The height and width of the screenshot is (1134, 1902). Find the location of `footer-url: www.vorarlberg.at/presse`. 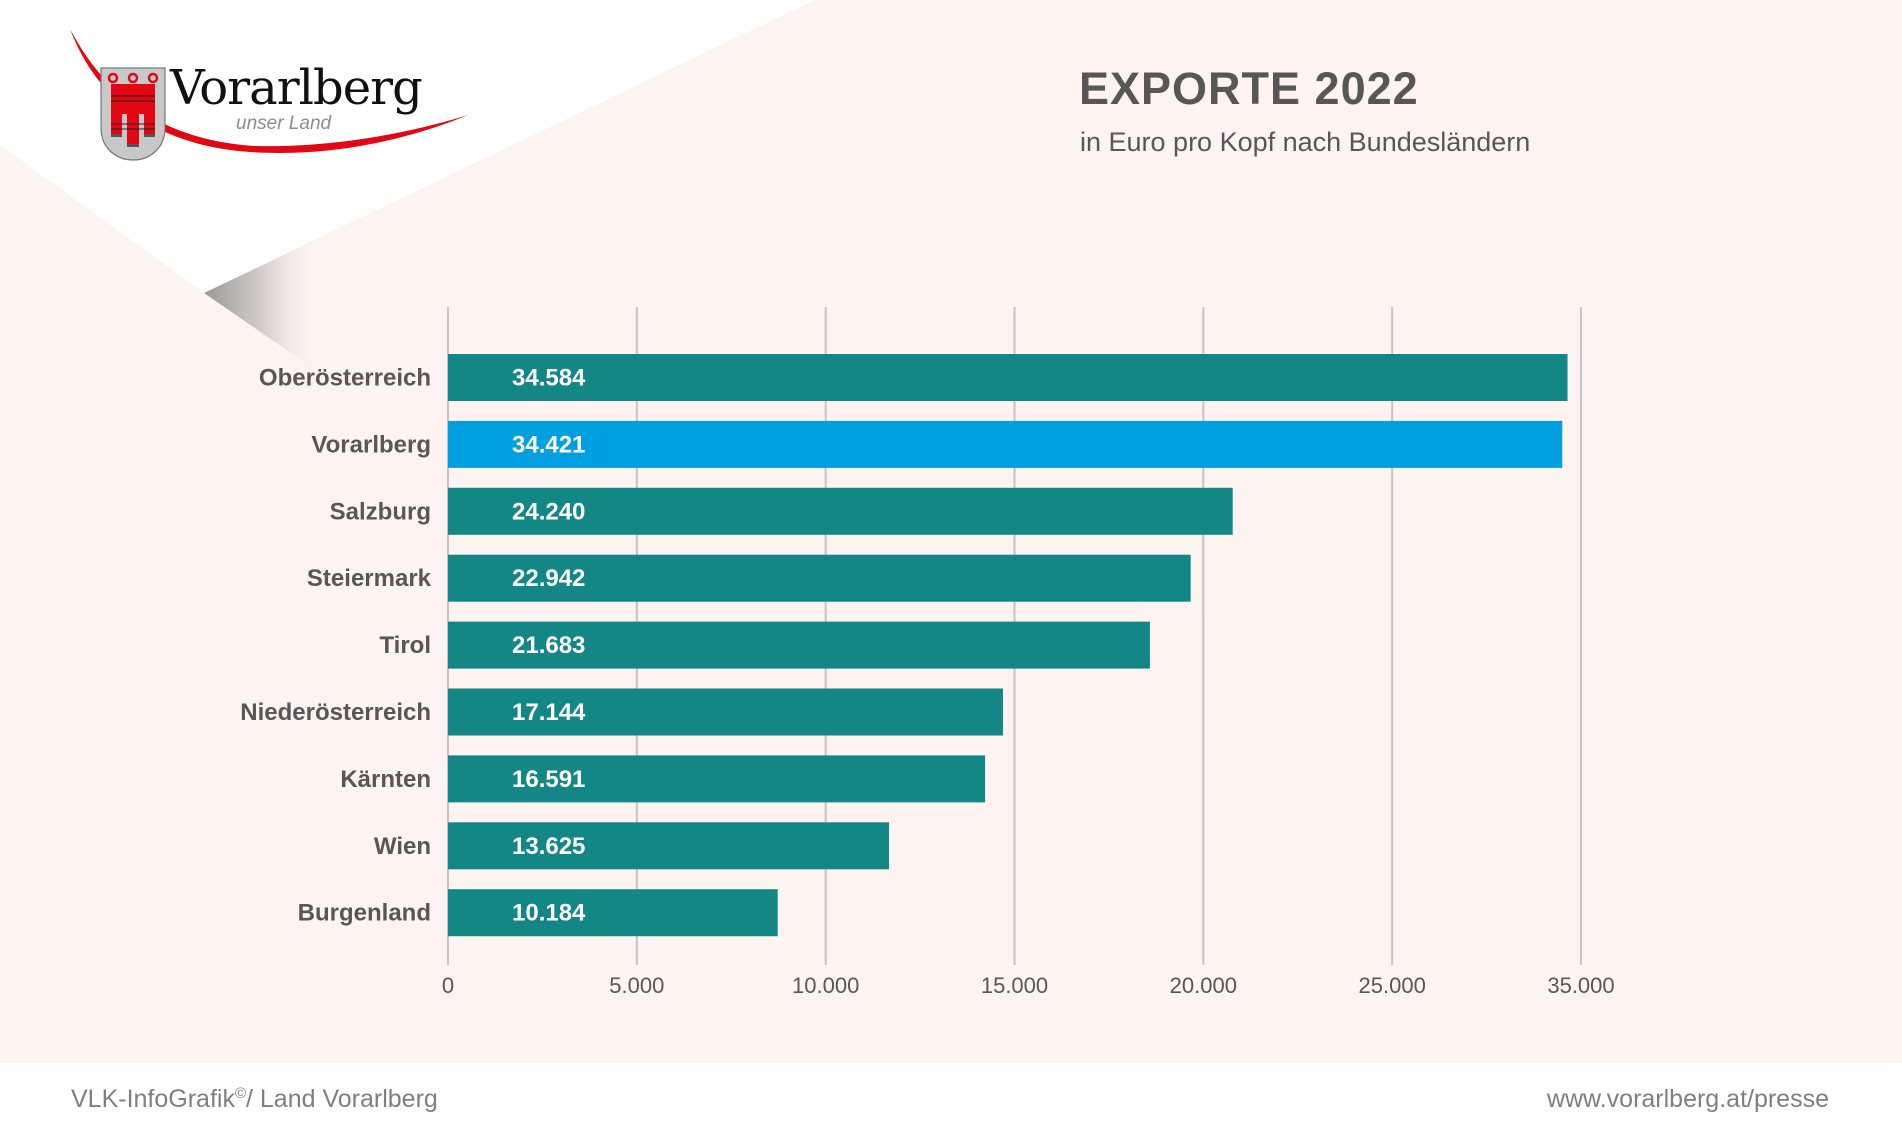

footer-url: www.vorarlberg.at/presse is located at coordinates (1687, 1099).